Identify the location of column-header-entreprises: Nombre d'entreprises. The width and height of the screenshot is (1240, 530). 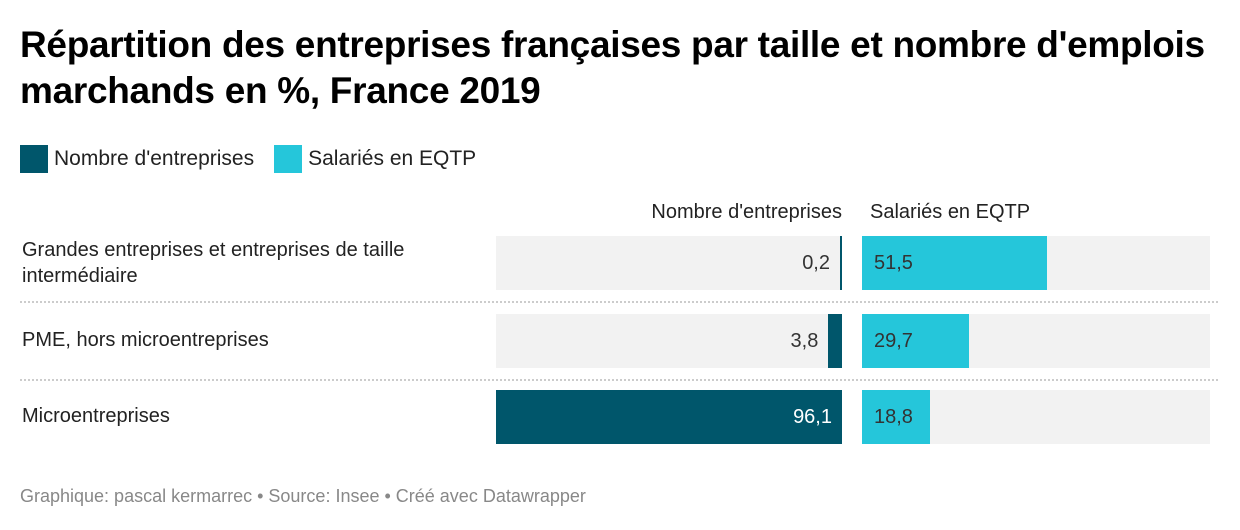
(746, 212).